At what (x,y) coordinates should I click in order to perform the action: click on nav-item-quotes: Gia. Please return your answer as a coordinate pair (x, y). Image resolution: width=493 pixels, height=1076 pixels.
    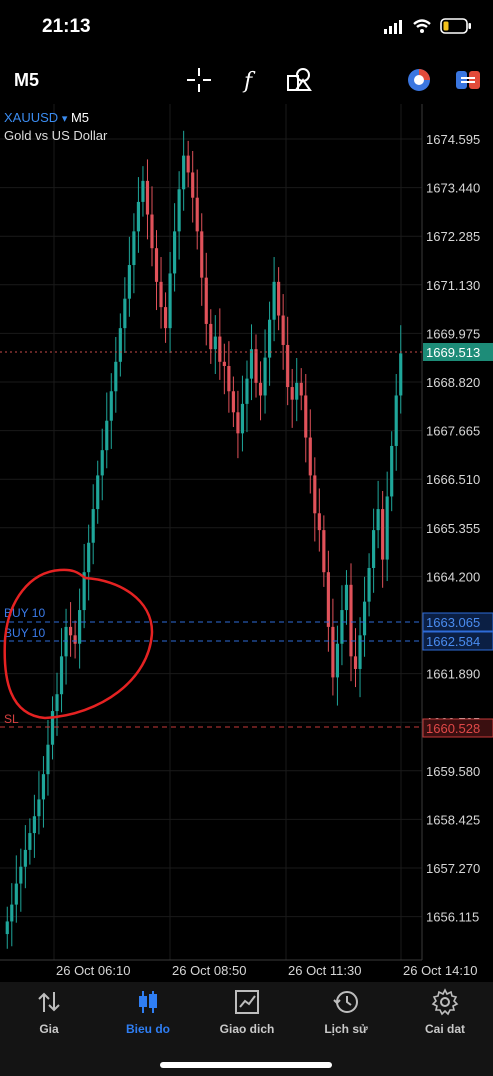
    Looking at the image, I should click on (49, 1017).